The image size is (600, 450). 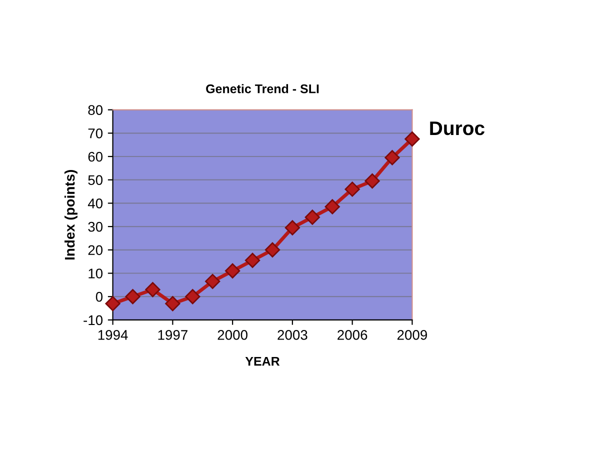 I want to click on x-tick-label: 1994, so click(x=113, y=335).